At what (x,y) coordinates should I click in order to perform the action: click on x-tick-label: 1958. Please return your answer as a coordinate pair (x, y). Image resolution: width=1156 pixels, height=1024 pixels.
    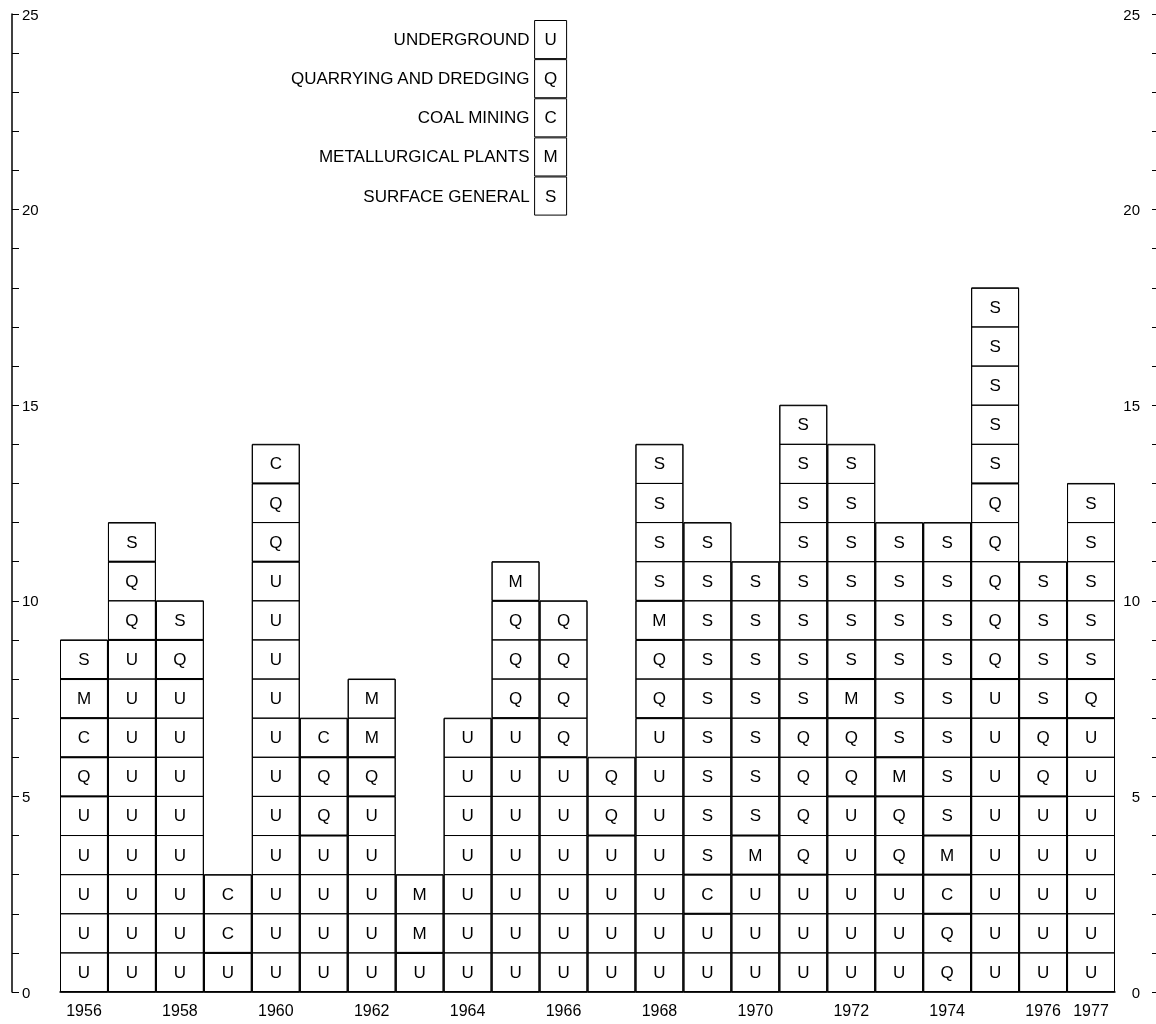
    Looking at the image, I should click on (180, 1010).